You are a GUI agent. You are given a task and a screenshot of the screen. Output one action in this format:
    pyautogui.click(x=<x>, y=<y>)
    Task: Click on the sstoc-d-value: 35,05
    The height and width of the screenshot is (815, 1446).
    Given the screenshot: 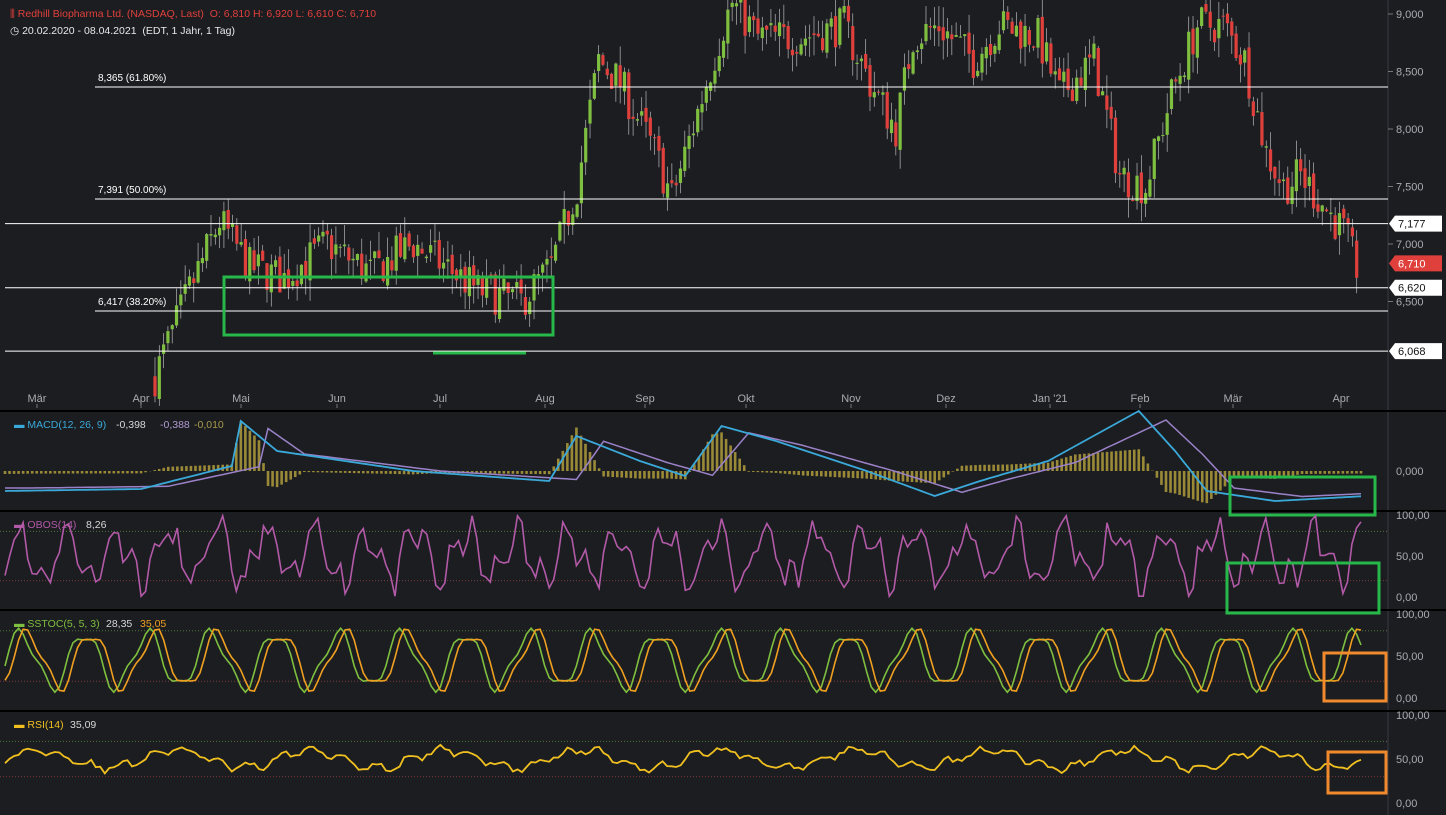 What is the action you would take?
    pyautogui.click(x=153, y=624)
    